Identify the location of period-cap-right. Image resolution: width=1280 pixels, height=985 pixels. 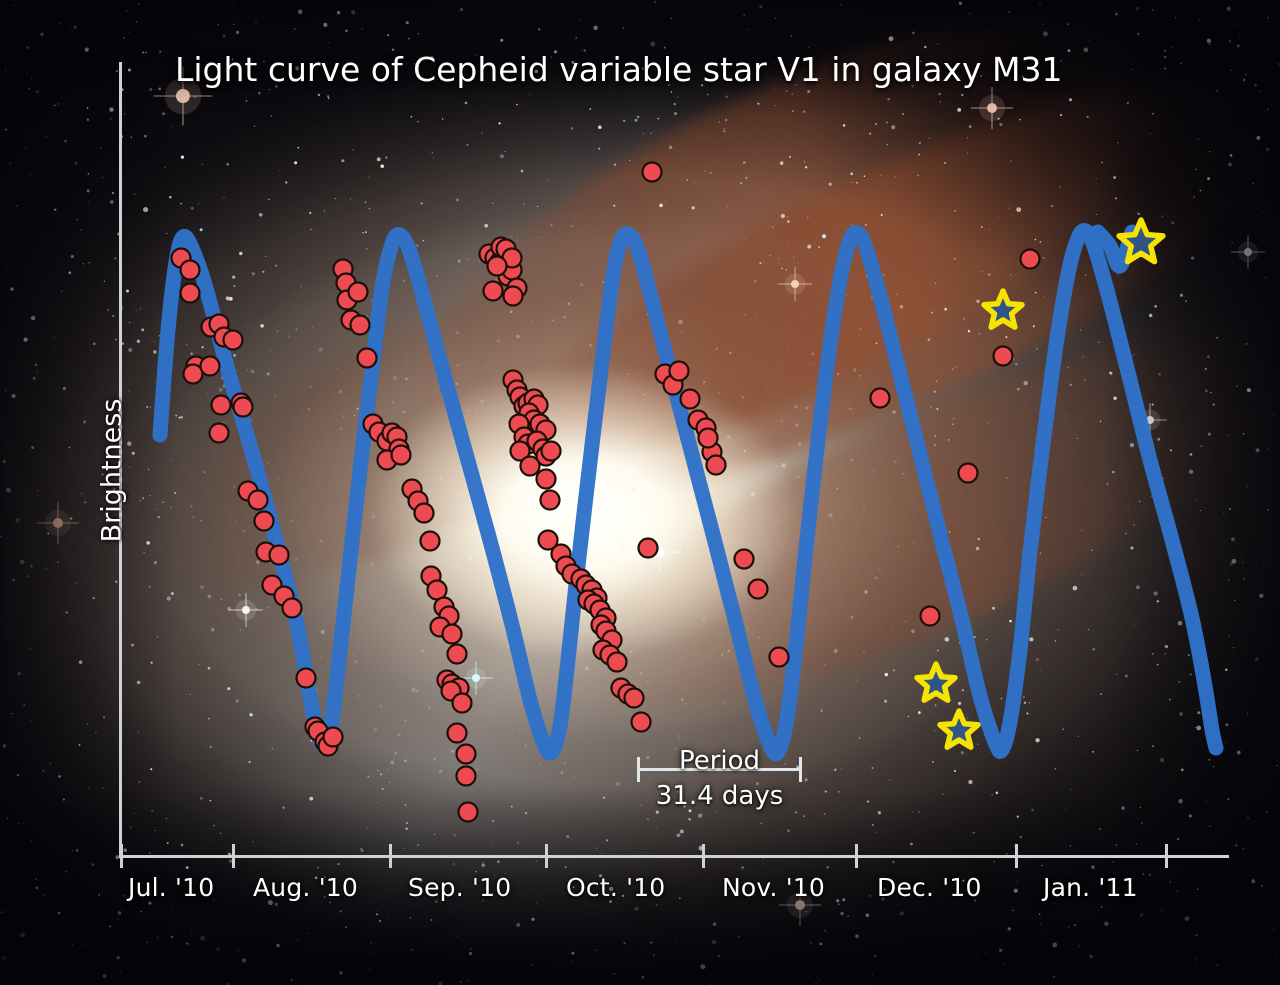
(800, 769).